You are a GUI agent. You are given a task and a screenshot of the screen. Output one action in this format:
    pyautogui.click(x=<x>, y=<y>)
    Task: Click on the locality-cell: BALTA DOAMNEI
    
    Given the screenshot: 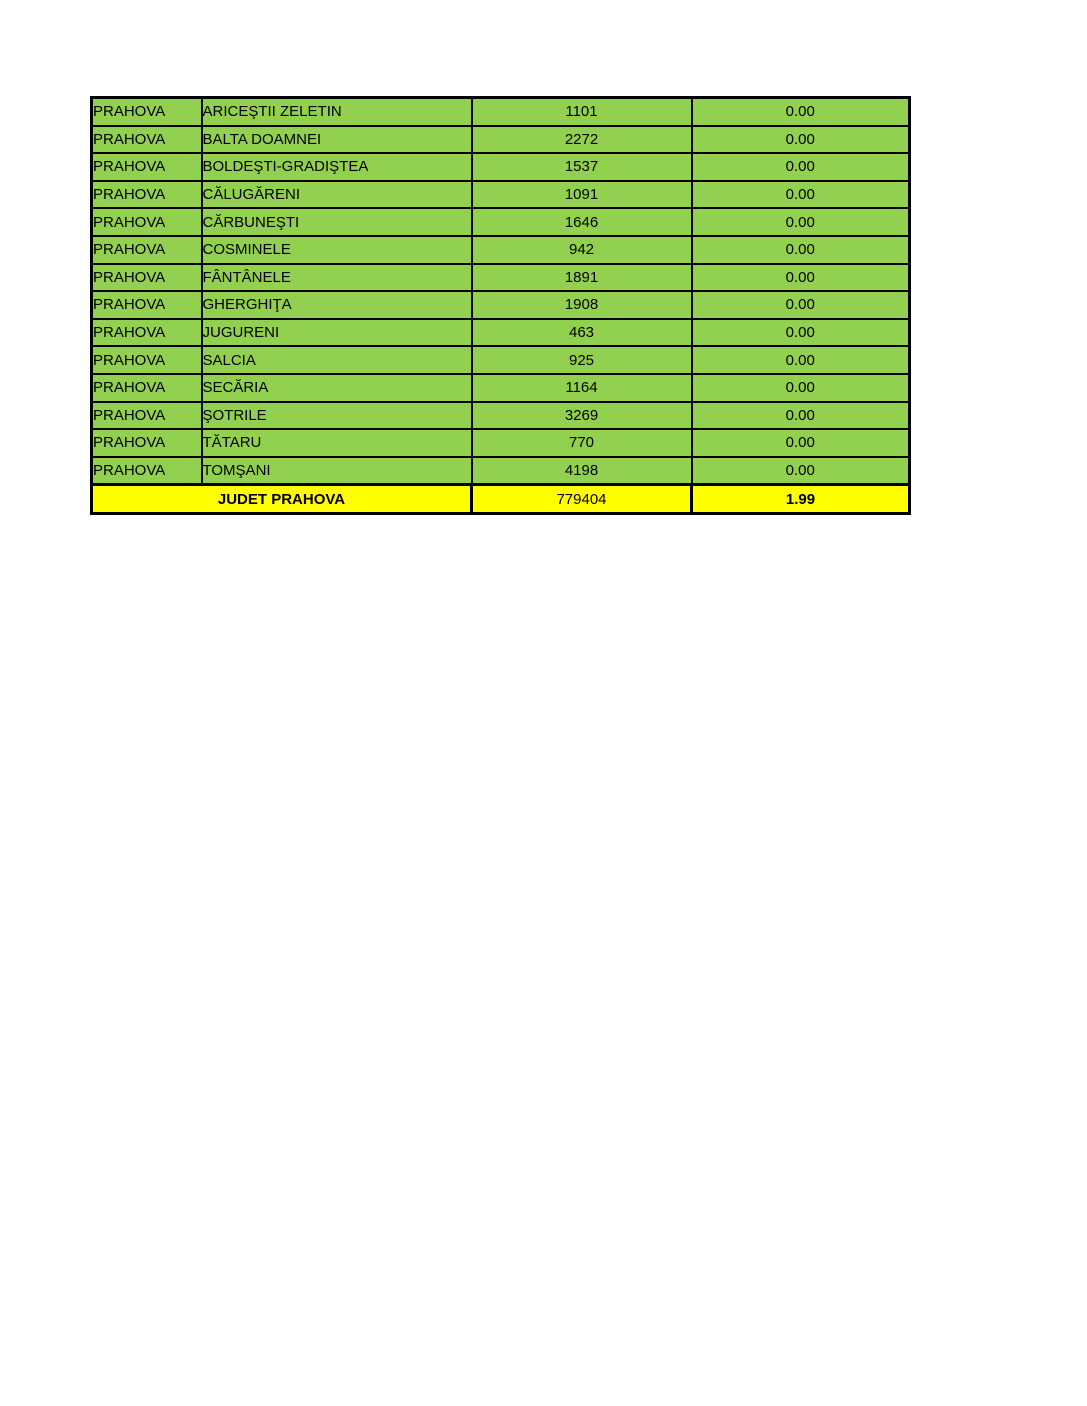 What is the action you would take?
    pyautogui.click(x=336, y=139)
    